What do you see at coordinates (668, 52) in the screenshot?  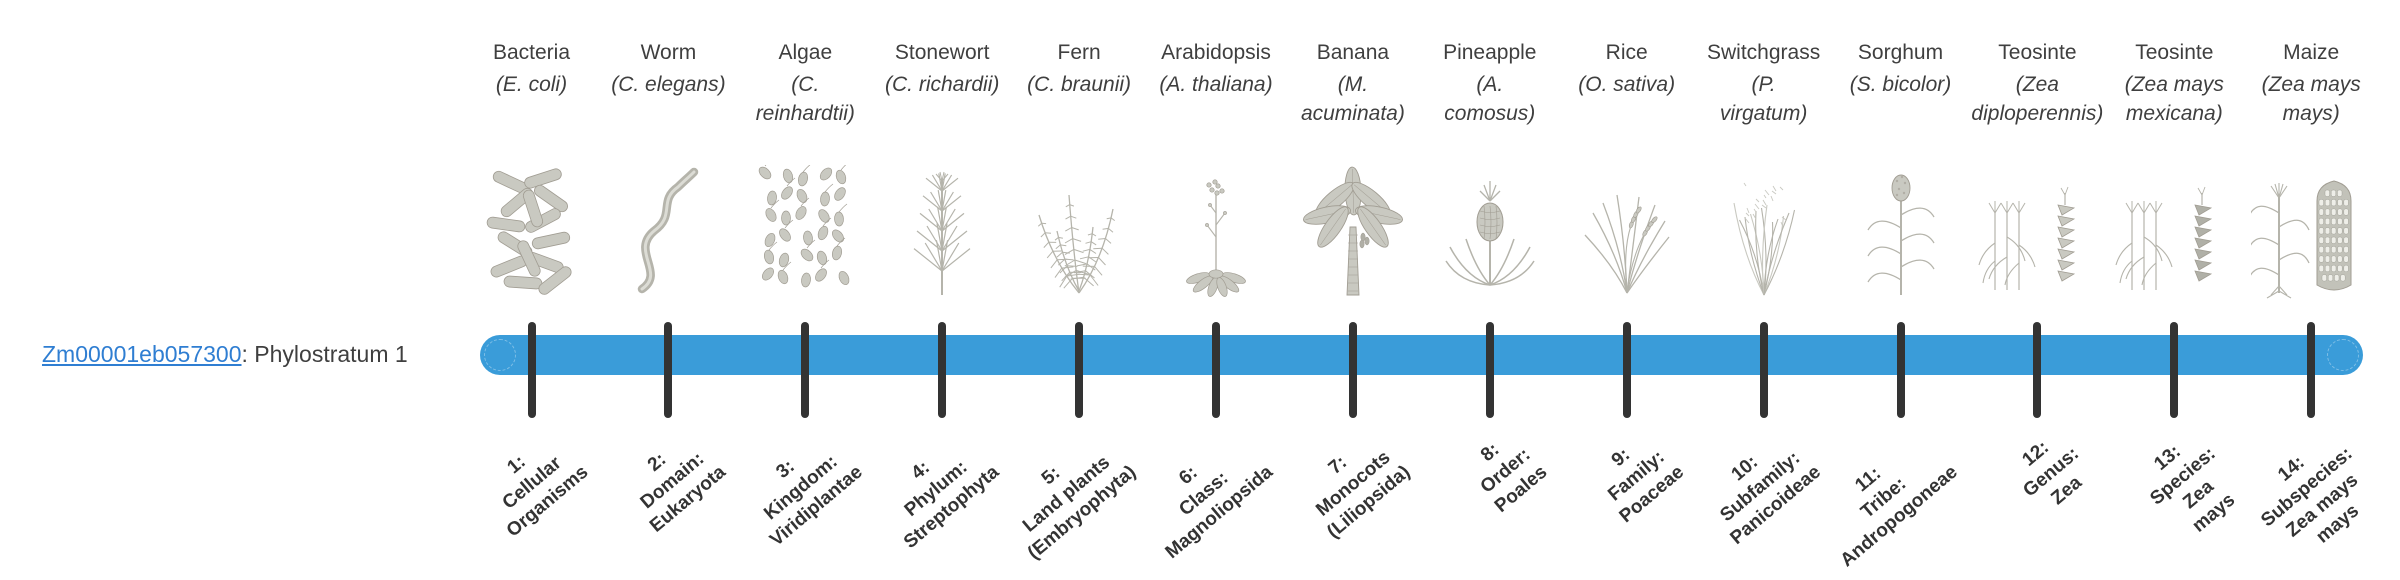 I see `organism-common-name: Worm` at bounding box center [668, 52].